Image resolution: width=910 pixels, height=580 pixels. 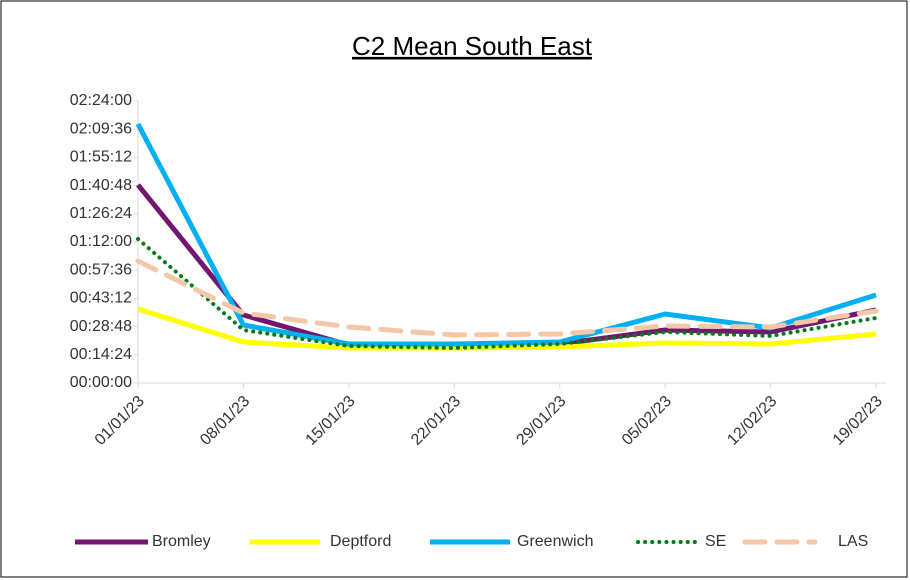 What do you see at coordinates (101, 382) in the screenshot?
I see `y-tick-label: 00:00:00` at bounding box center [101, 382].